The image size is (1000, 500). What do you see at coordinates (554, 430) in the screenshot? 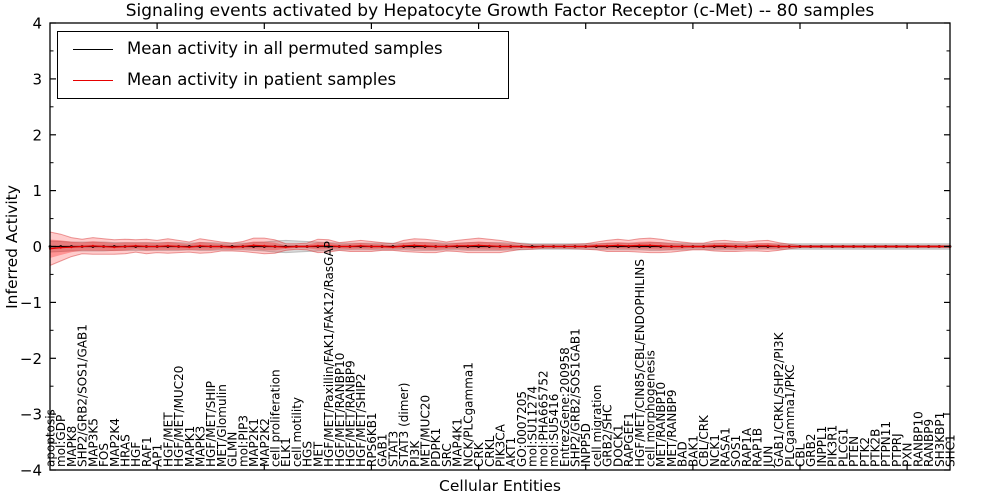
I see `x-tick-label: mol:SU5416` at bounding box center [554, 430].